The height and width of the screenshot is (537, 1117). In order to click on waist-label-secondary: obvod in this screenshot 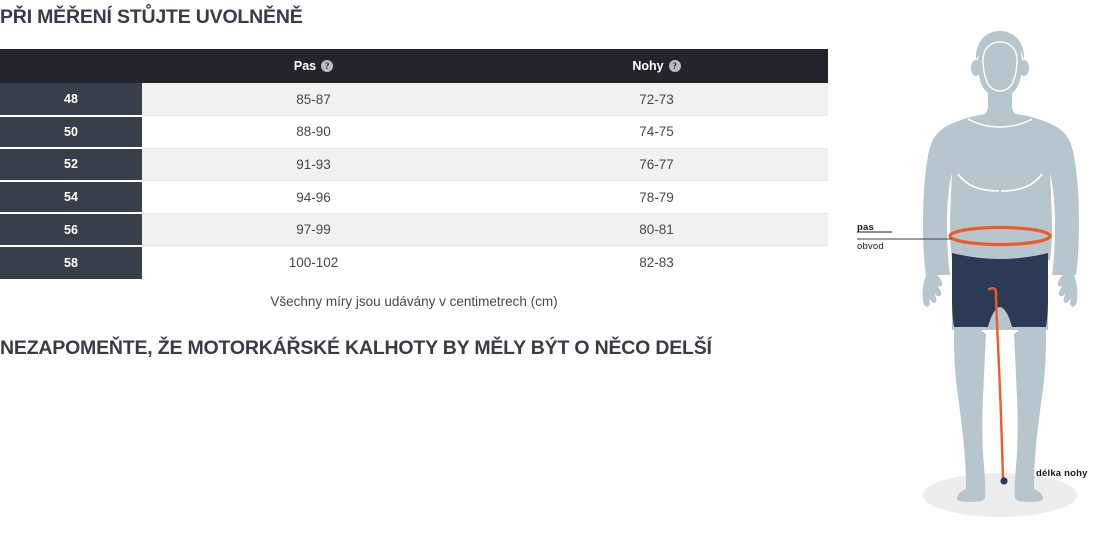, I will do `click(870, 246)`.